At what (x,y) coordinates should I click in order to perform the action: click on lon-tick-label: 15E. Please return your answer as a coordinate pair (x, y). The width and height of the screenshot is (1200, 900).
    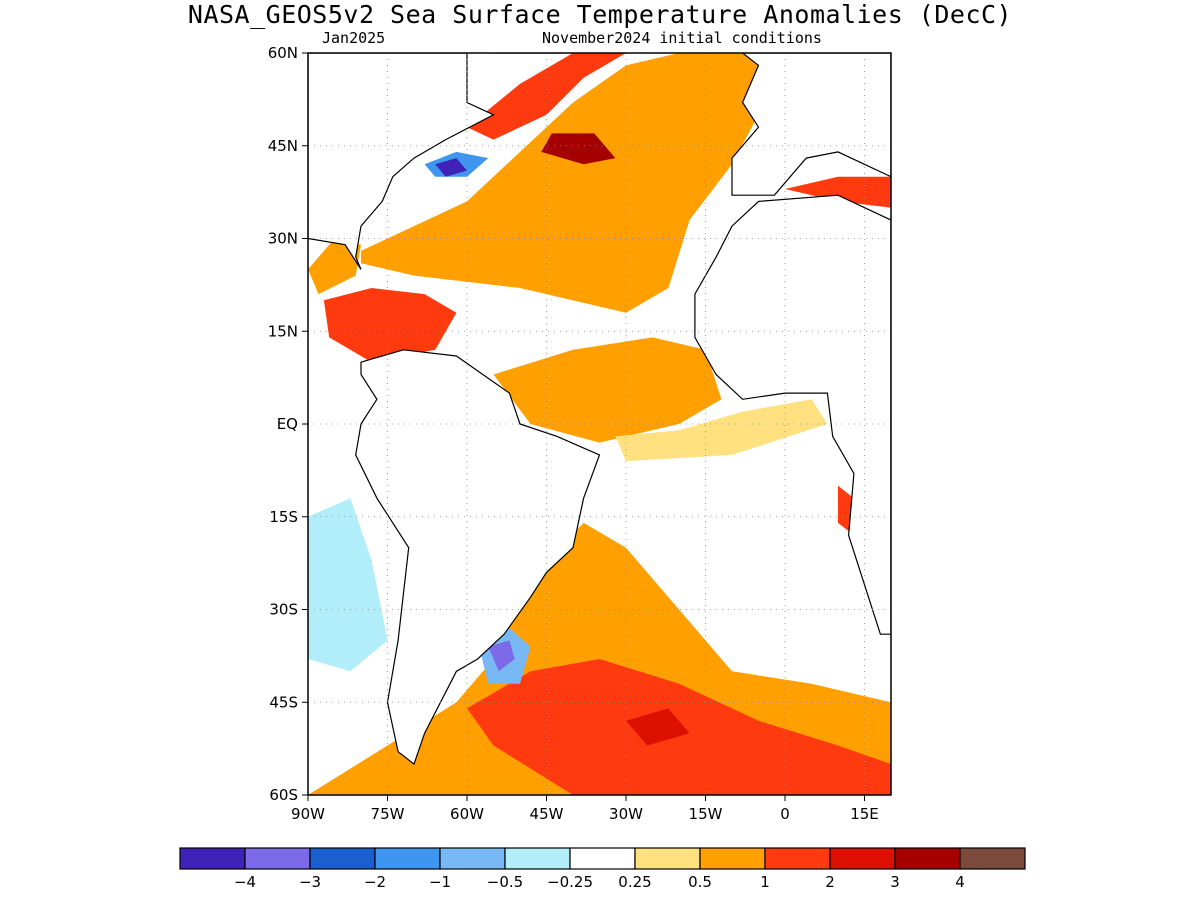
    Looking at the image, I should click on (864, 814).